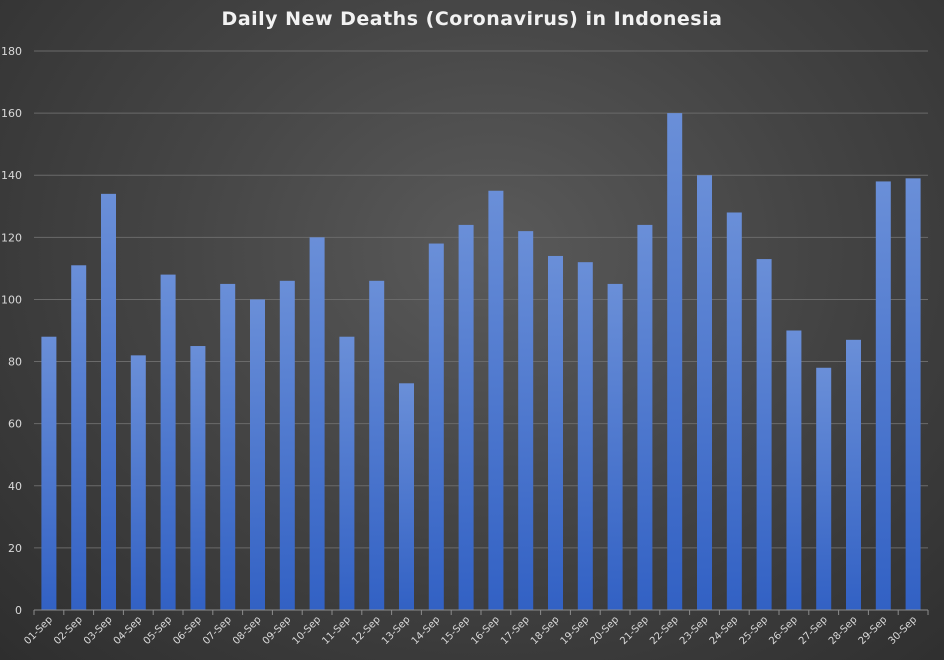  I want to click on x-tick-label: 10-Sep, so click(307, 630).